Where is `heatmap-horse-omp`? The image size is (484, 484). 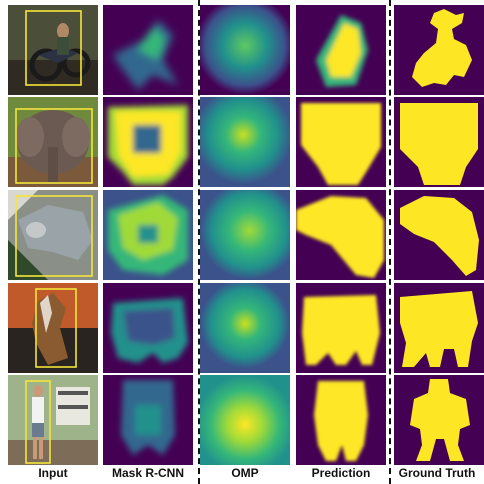 heatmap-horse-omp is located at coordinates (245, 328).